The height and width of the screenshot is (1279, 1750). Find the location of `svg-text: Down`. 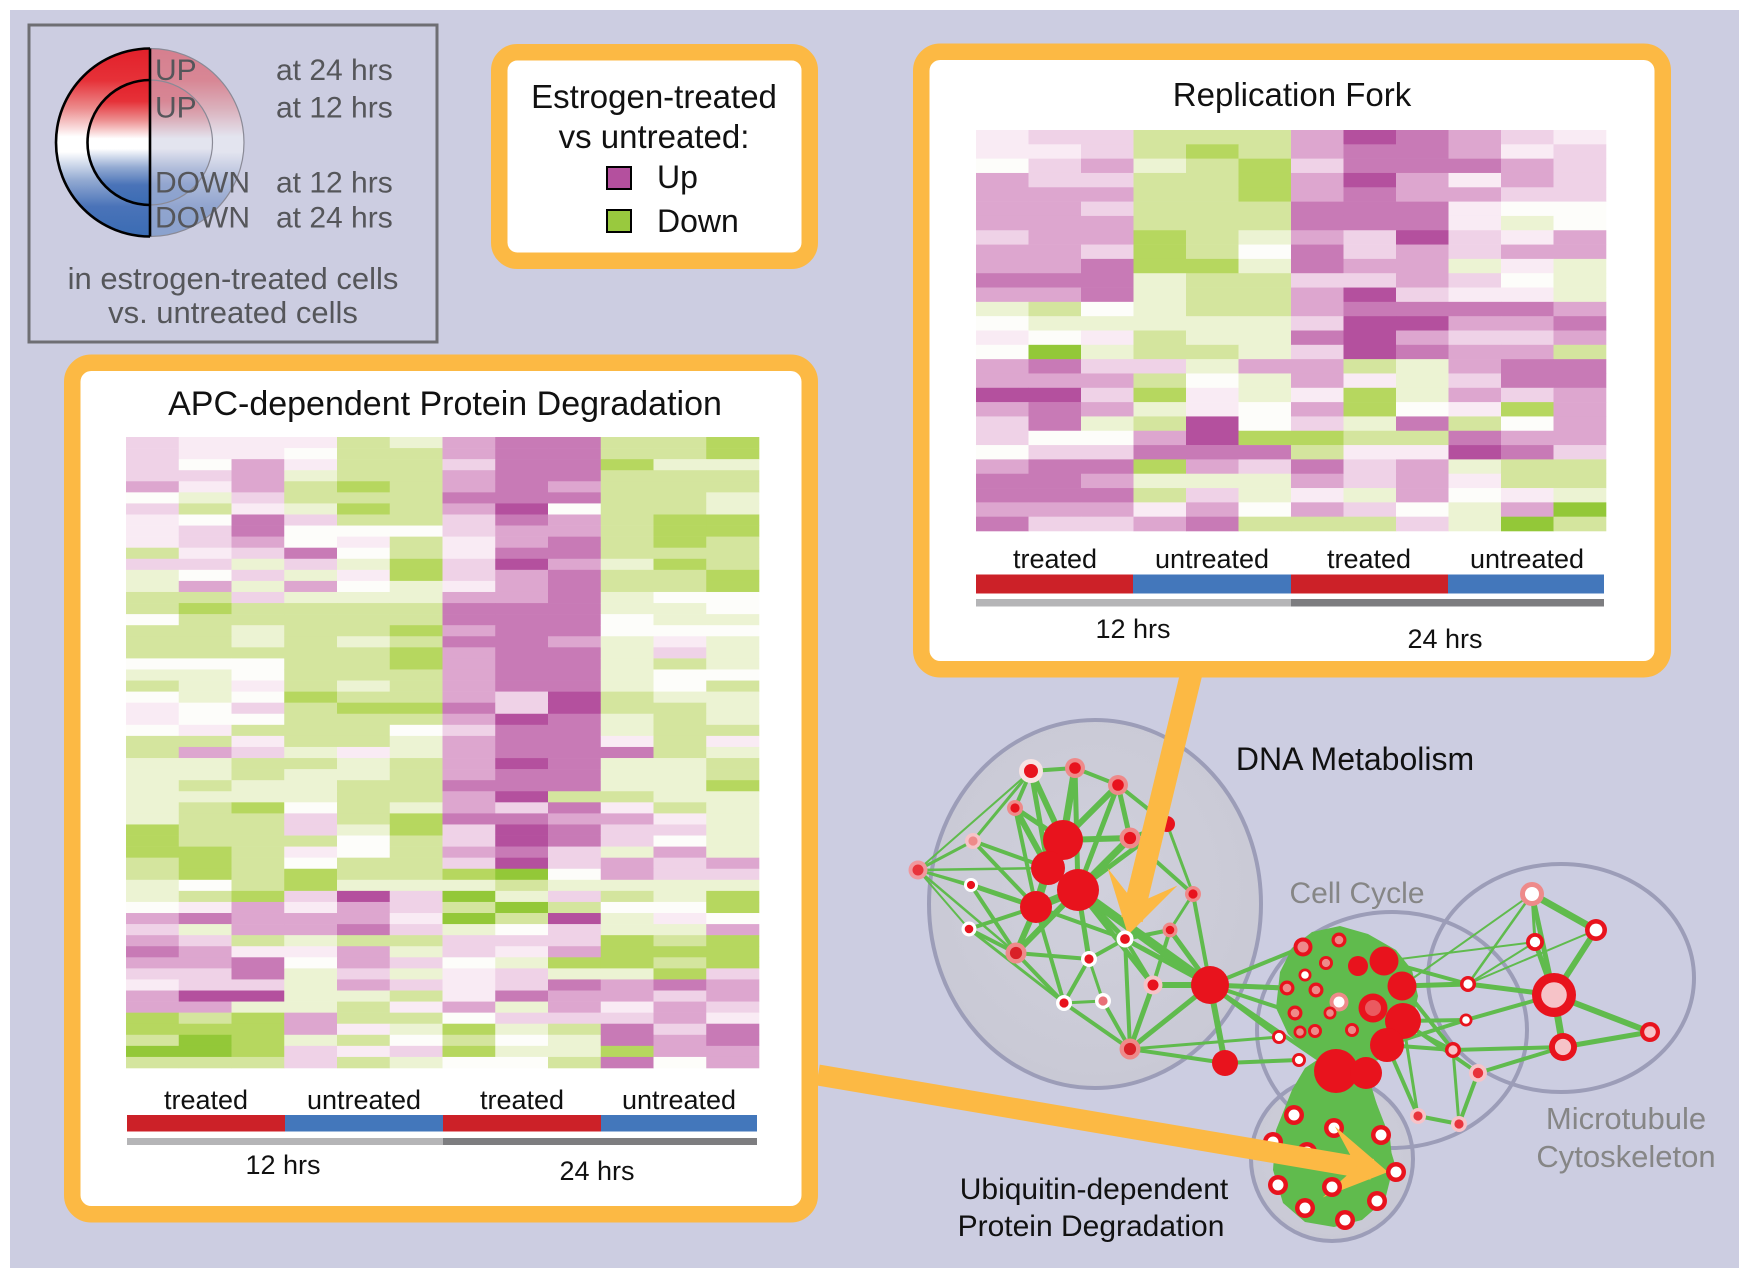

svg-text: Down is located at coordinates (698, 221).